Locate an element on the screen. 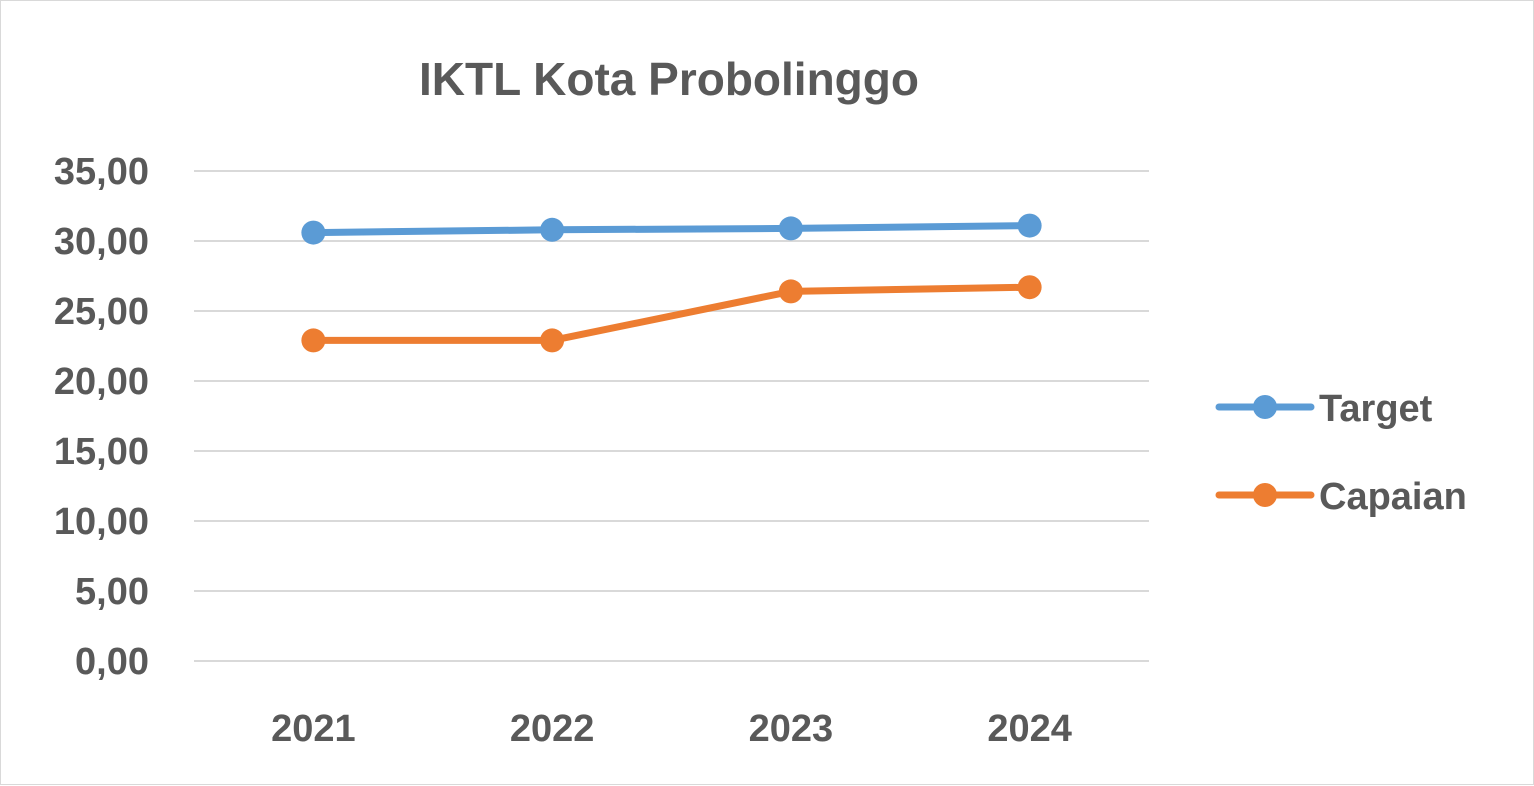 The width and height of the screenshot is (1534, 786). series-target is located at coordinates (671, 229).